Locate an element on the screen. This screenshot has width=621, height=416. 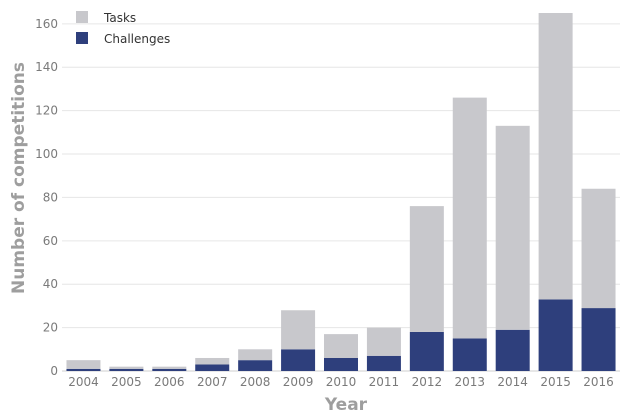
bar-challenges-2010 is located at coordinates (341, 364).